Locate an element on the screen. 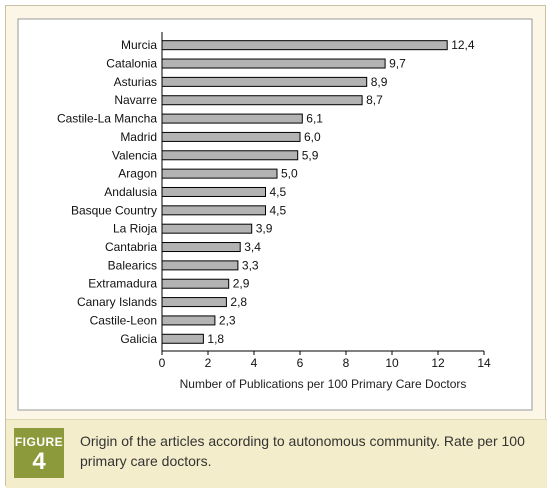 Image resolution: width=555 pixels, height=494 pixels. value-label: 1,8 is located at coordinates (215, 339).